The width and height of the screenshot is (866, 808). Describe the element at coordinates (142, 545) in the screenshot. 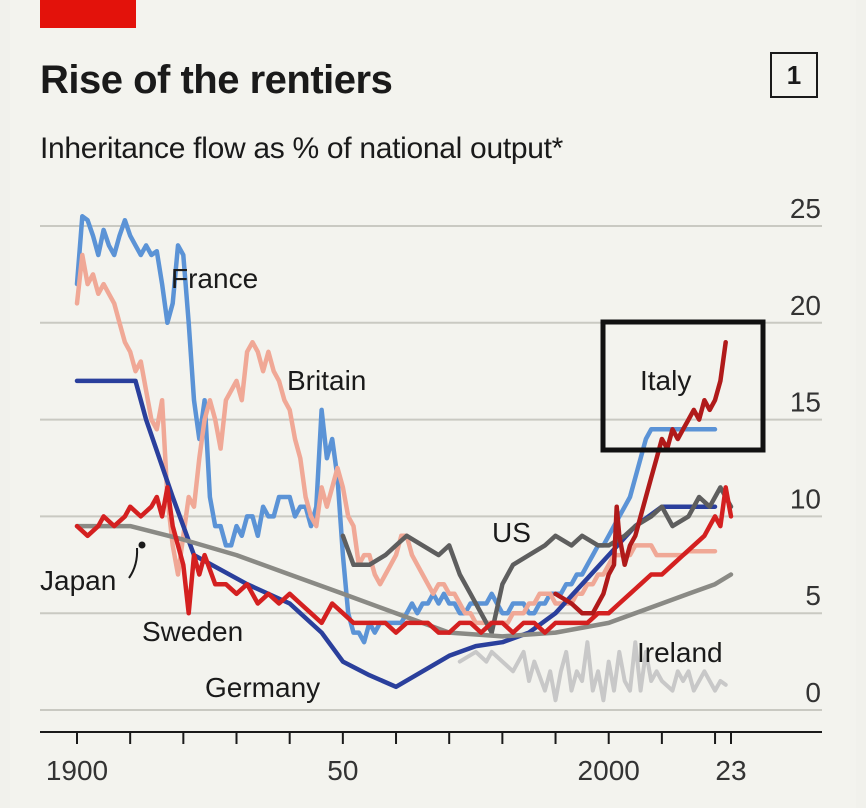

I see `japan-pointer-dot` at that location.